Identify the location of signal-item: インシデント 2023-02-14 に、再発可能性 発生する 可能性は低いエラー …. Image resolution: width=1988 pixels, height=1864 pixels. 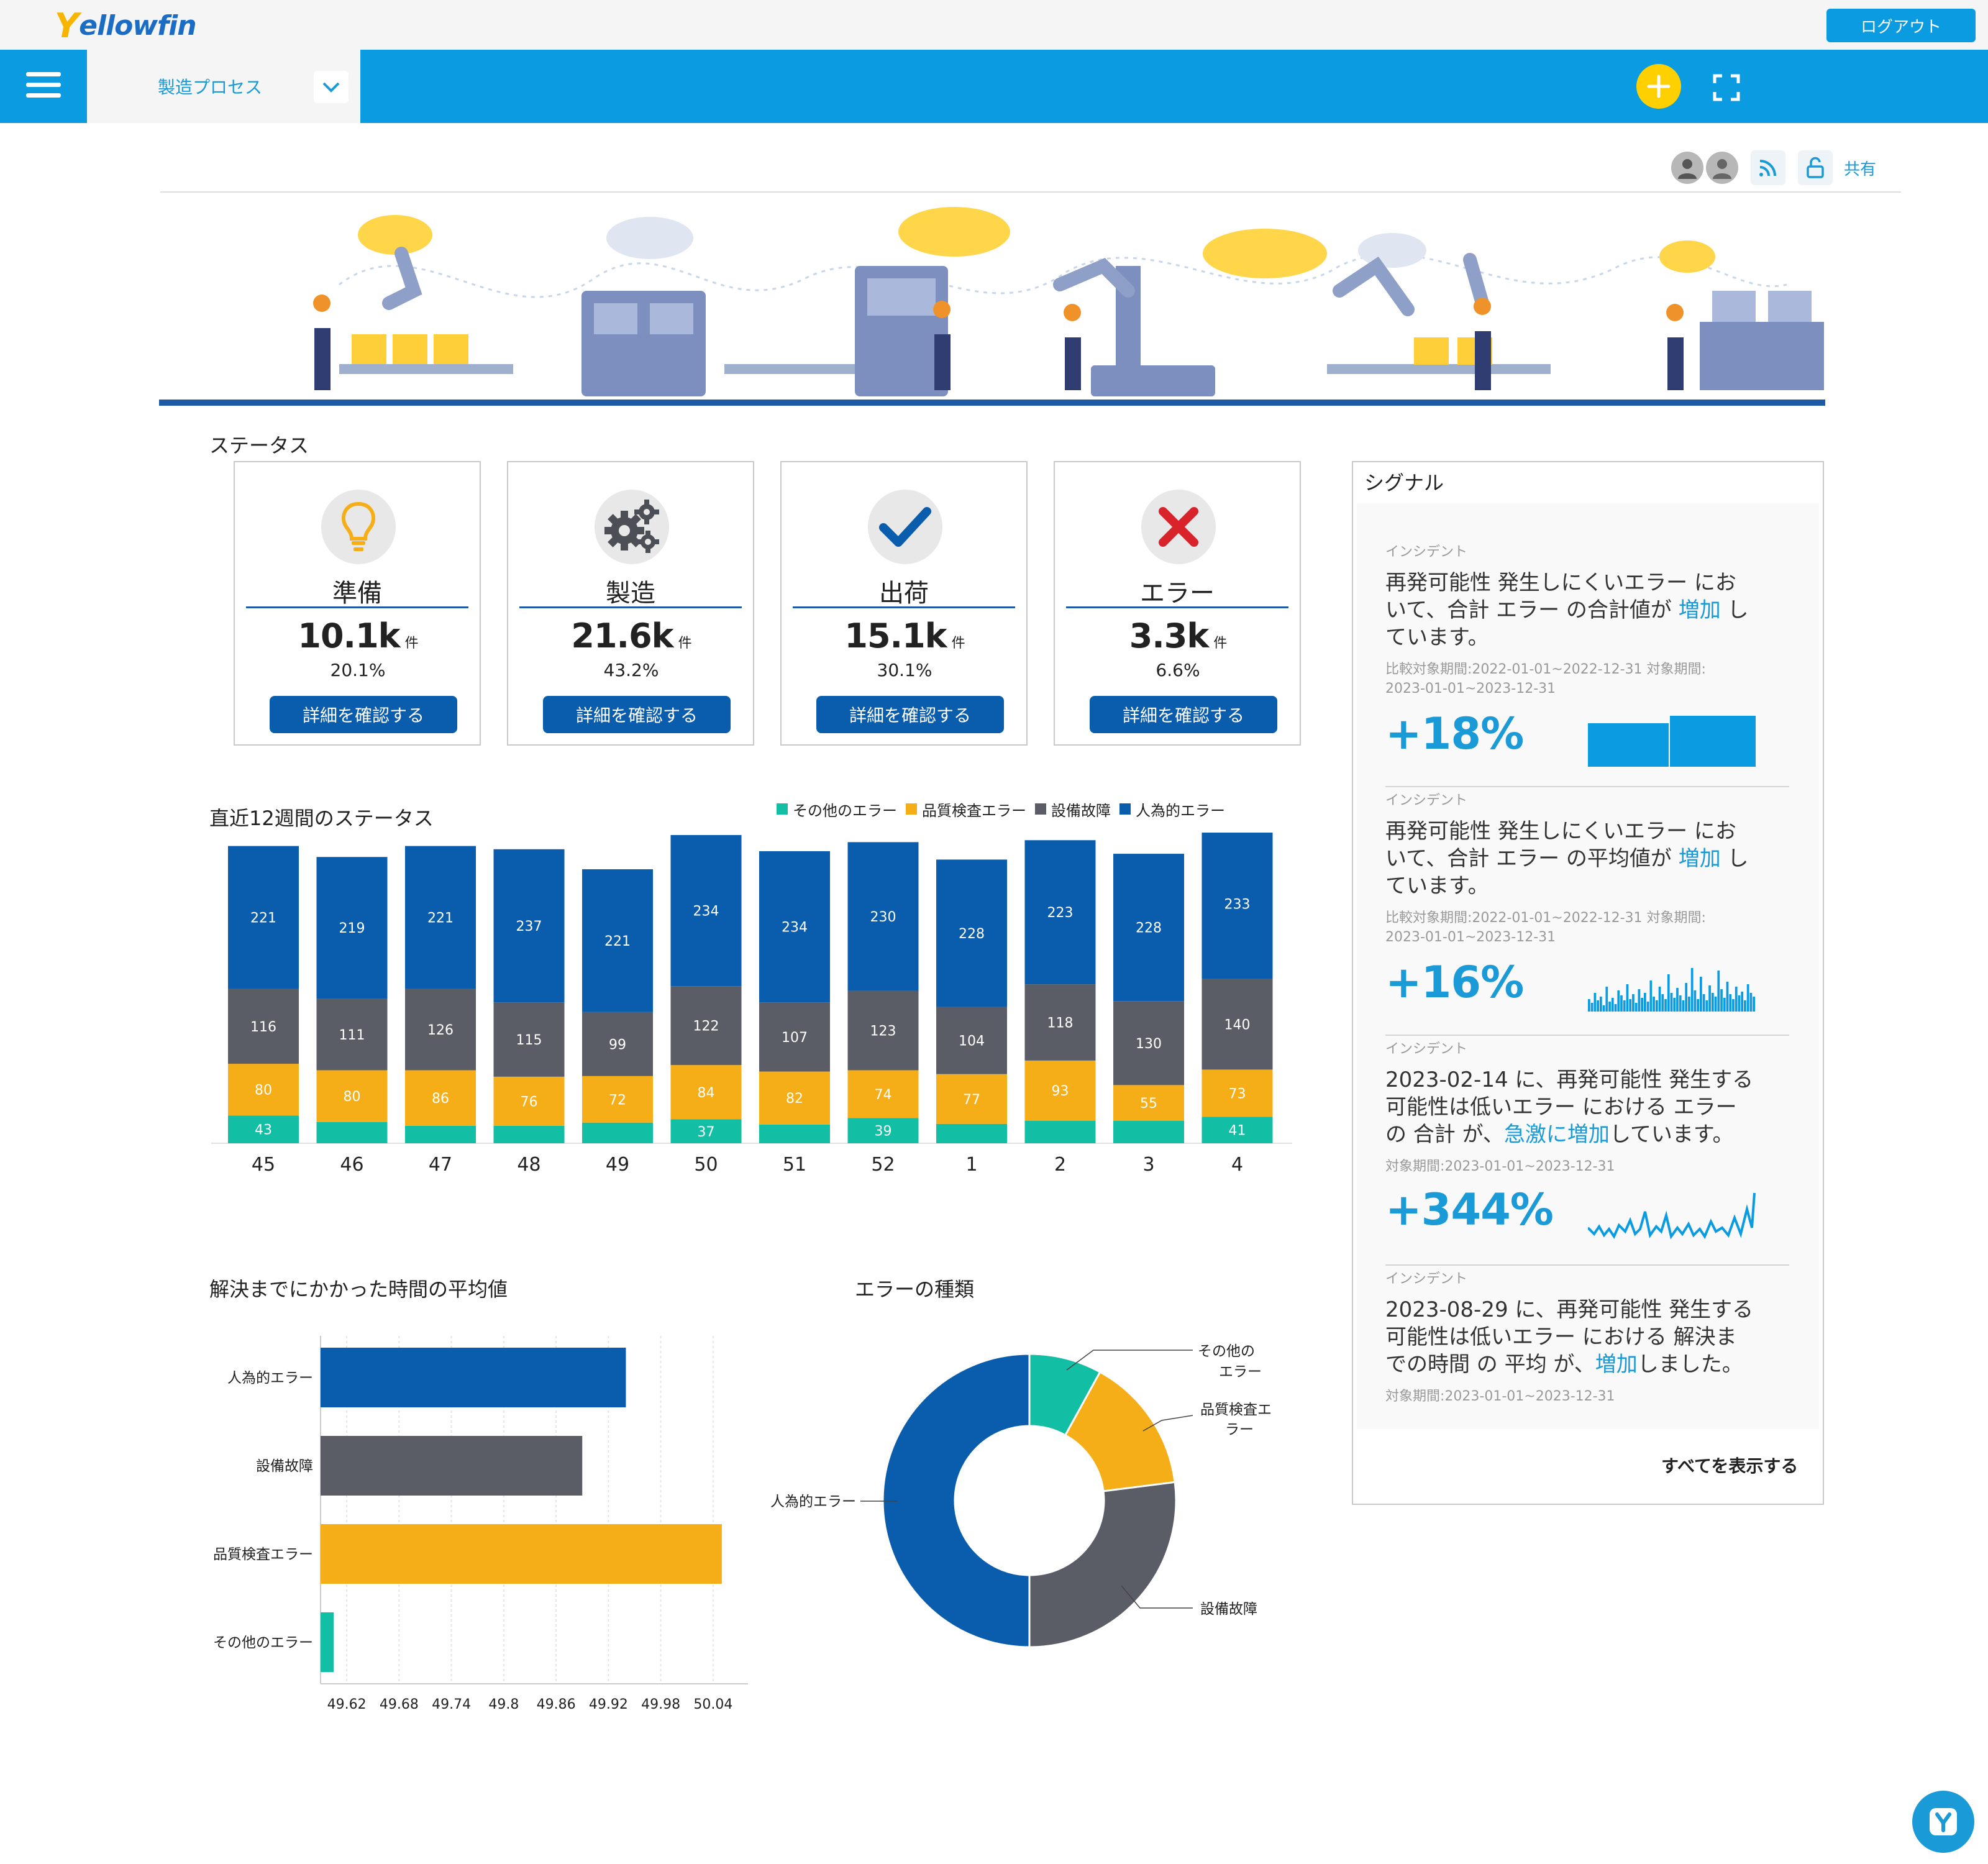
(1587, 1149).